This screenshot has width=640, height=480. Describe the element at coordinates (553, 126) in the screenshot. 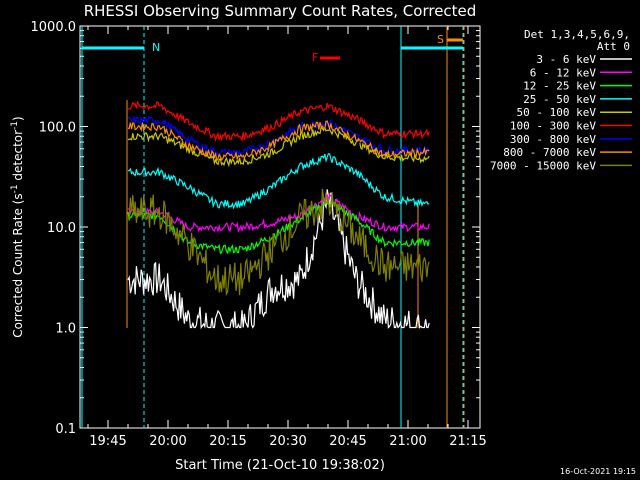

I see `legend-label: 100 - 300 keV` at that location.